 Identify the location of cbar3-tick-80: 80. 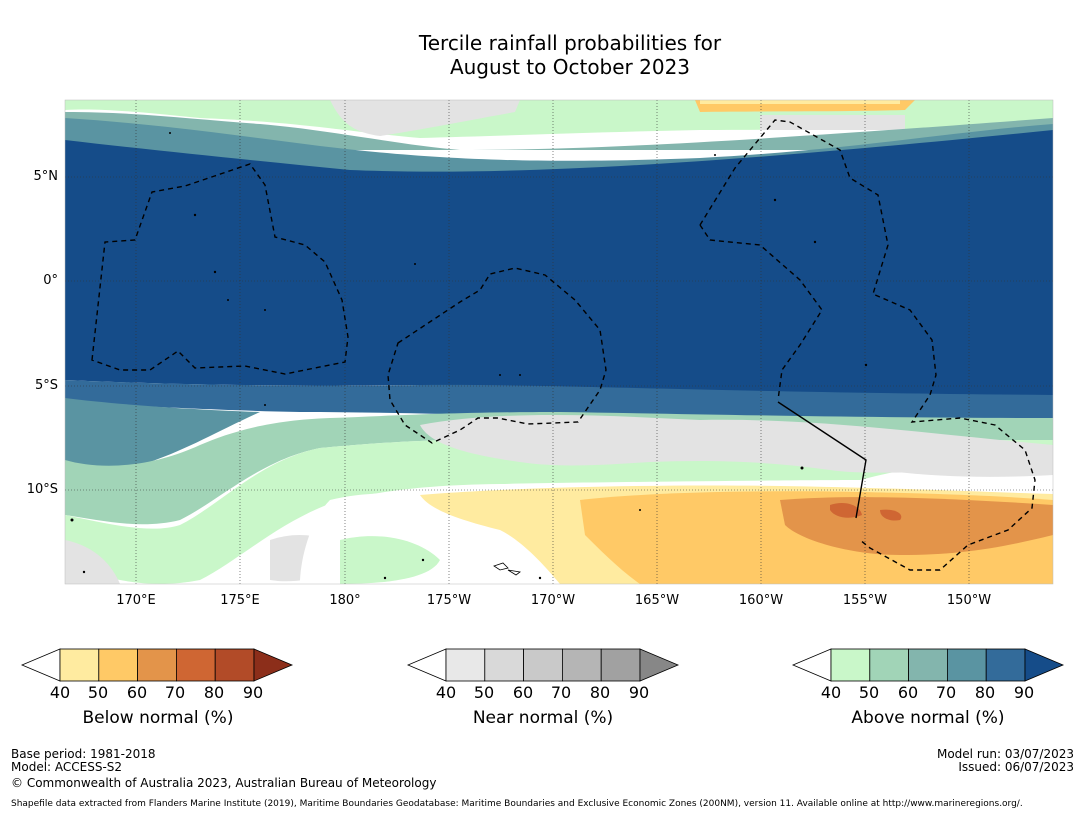
(985, 692).